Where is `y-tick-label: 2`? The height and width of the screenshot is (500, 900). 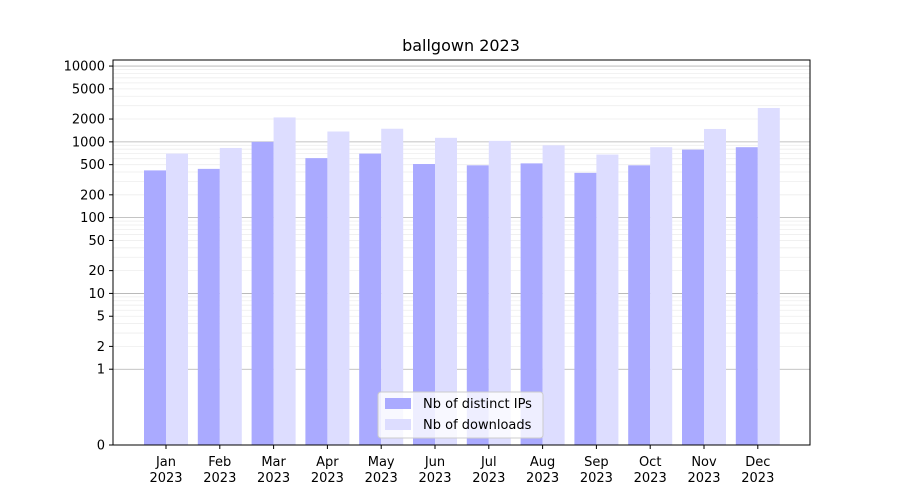
y-tick-label: 2 is located at coordinates (101, 347).